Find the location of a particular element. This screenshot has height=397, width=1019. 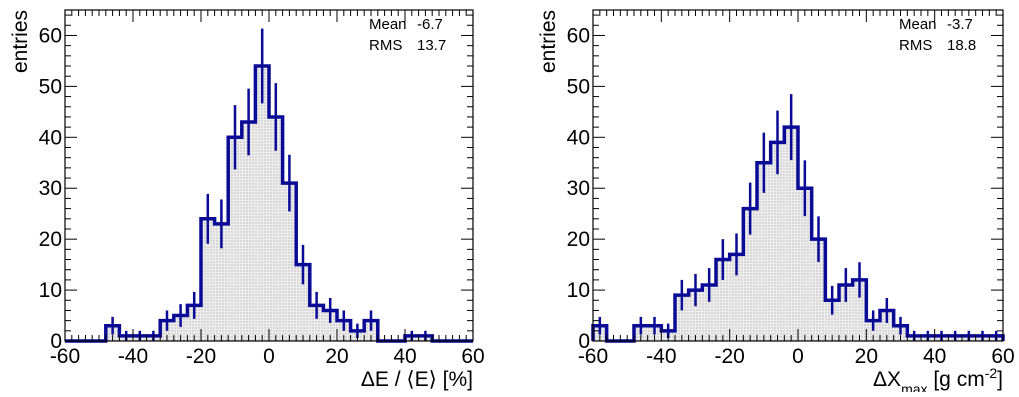

stat-rms-value: 18.8 is located at coordinates (961, 45).